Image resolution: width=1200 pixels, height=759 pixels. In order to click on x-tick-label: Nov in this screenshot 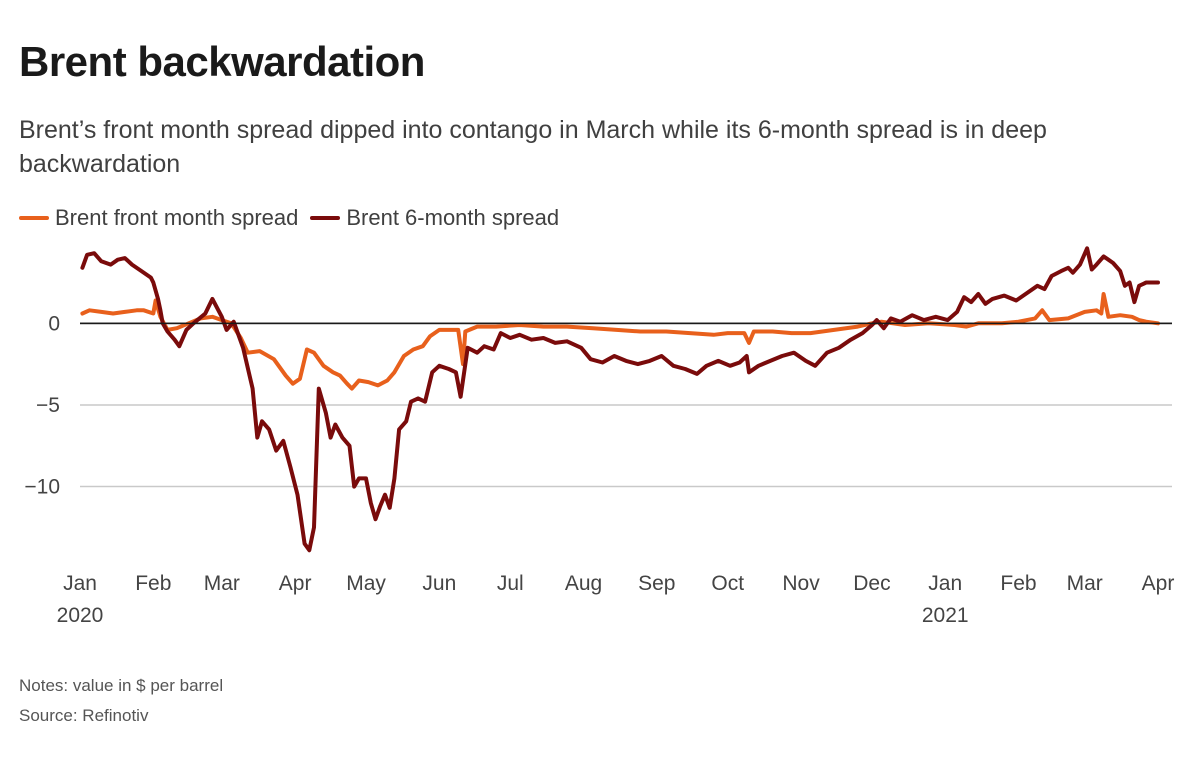, I will do `click(801, 583)`.